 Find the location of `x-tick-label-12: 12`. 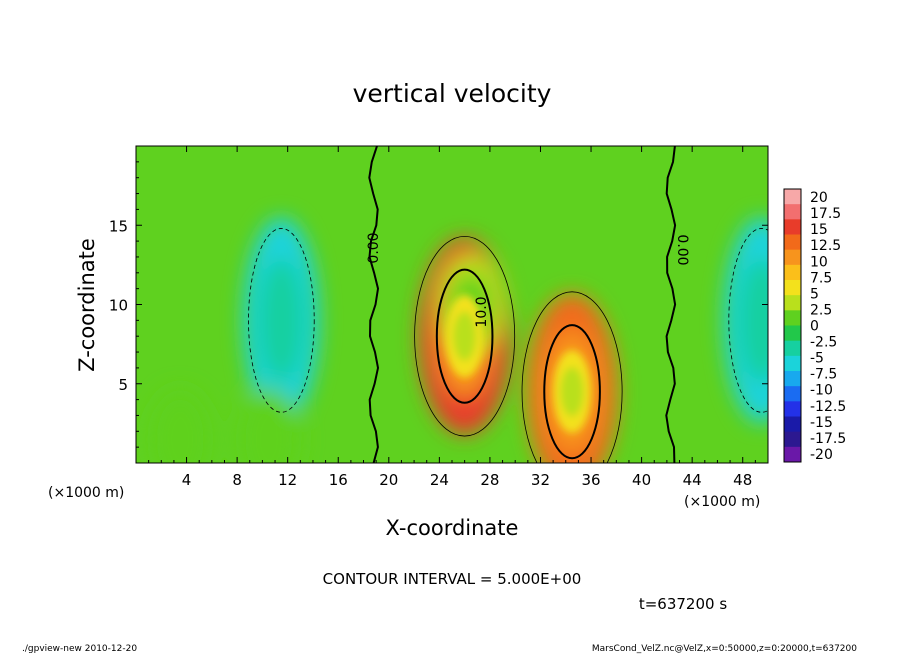

x-tick-label-12: 12 is located at coordinates (287, 480).